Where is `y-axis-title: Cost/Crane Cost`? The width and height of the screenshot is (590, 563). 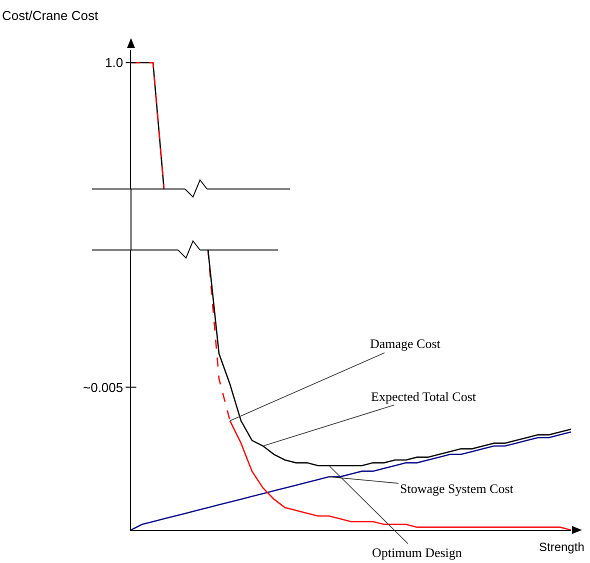
y-axis-title: Cost/Crane Cost is located at coordinates (50, 15).